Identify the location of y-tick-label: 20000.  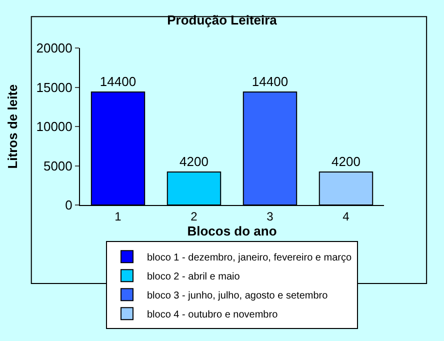
(54, 48).